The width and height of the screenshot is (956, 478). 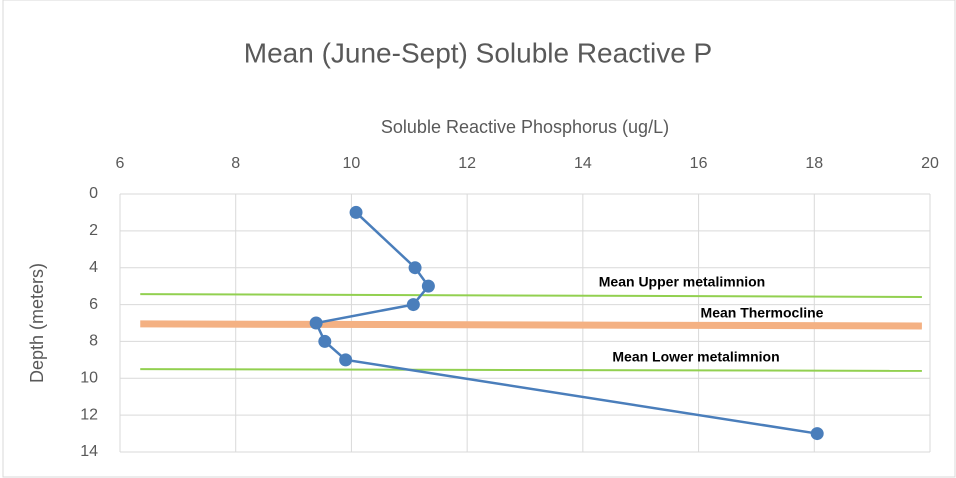 I want to click on y-tick-label: 8, so click(x=93, y=341).